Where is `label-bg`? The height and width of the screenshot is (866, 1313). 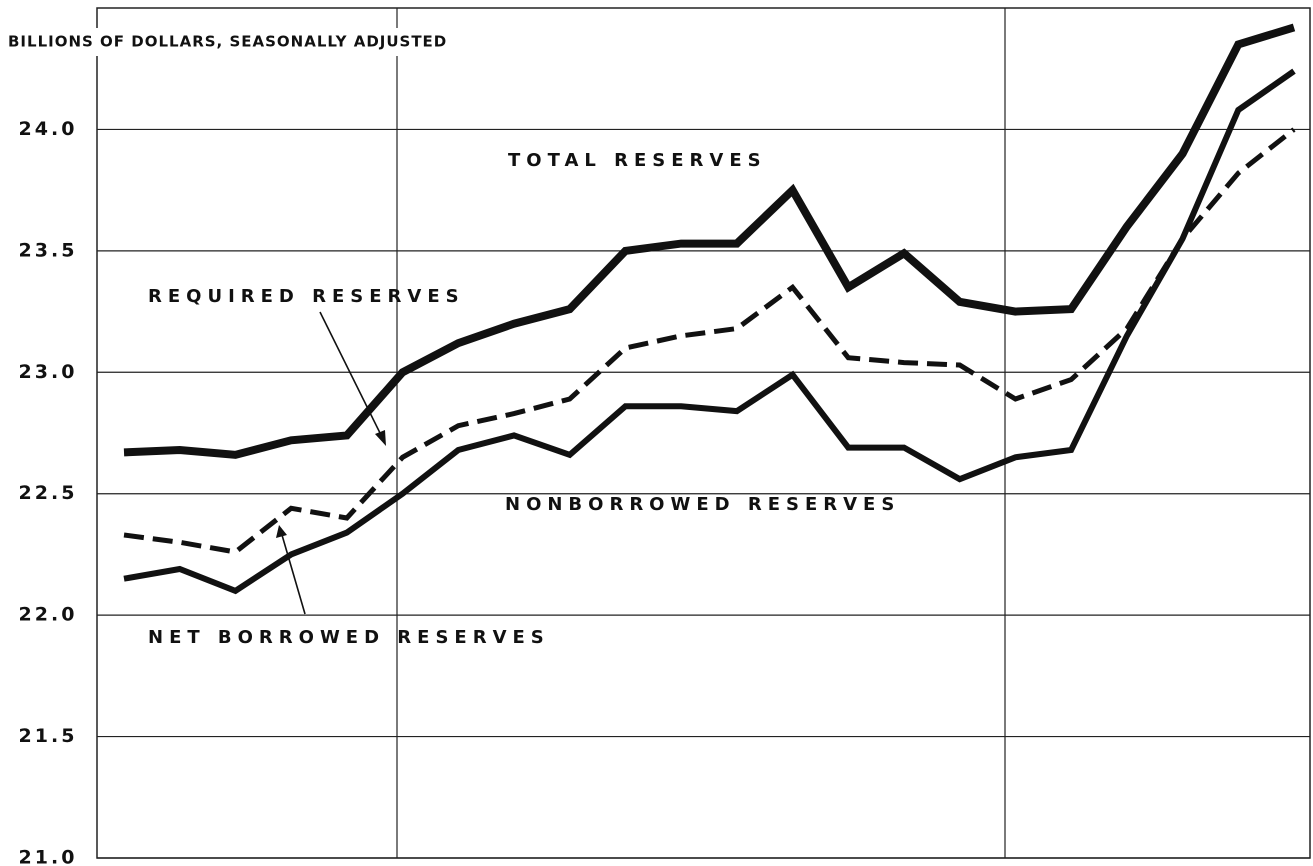
label-bg is located at coordinates (285, 42).